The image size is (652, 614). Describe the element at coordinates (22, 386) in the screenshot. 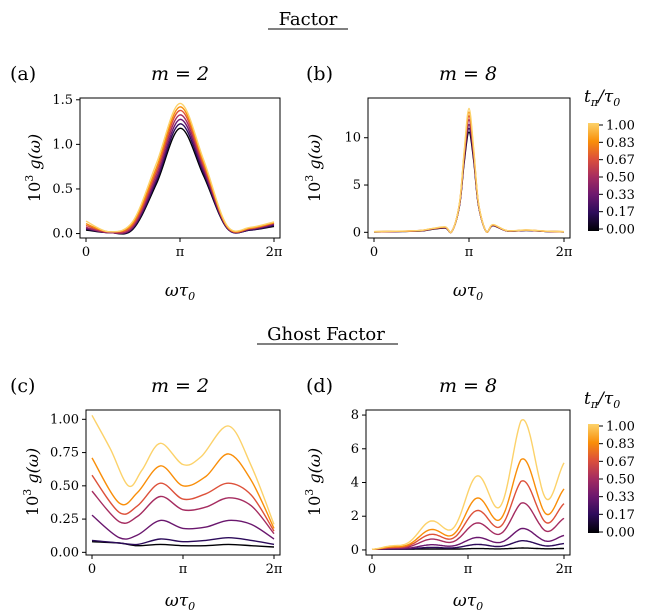

I see `panel-label: (c)` at that location.